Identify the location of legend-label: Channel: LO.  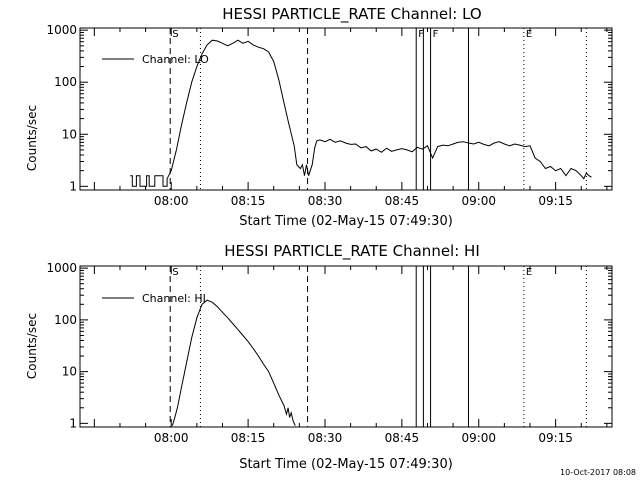
(175, 59).